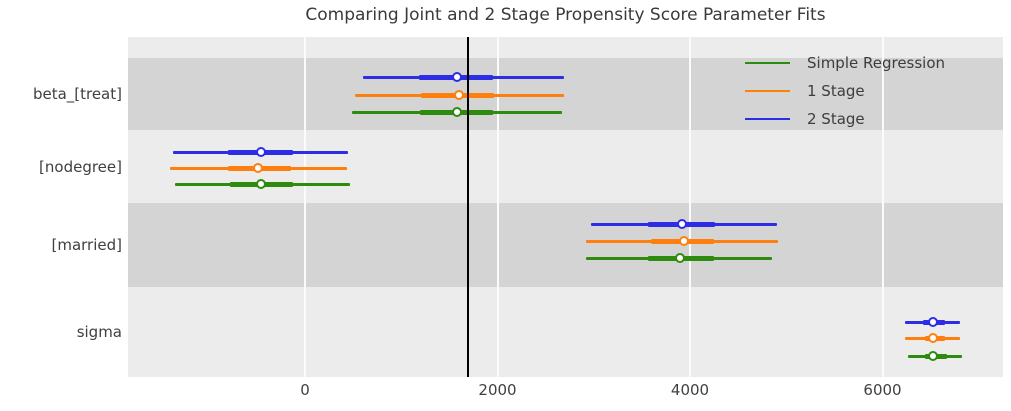 The height and width of the screenshot is (411, 1011). Describe the element at coordinates (882, 390) in the screenshot. I see `x-tick-label: 6000` at that location.